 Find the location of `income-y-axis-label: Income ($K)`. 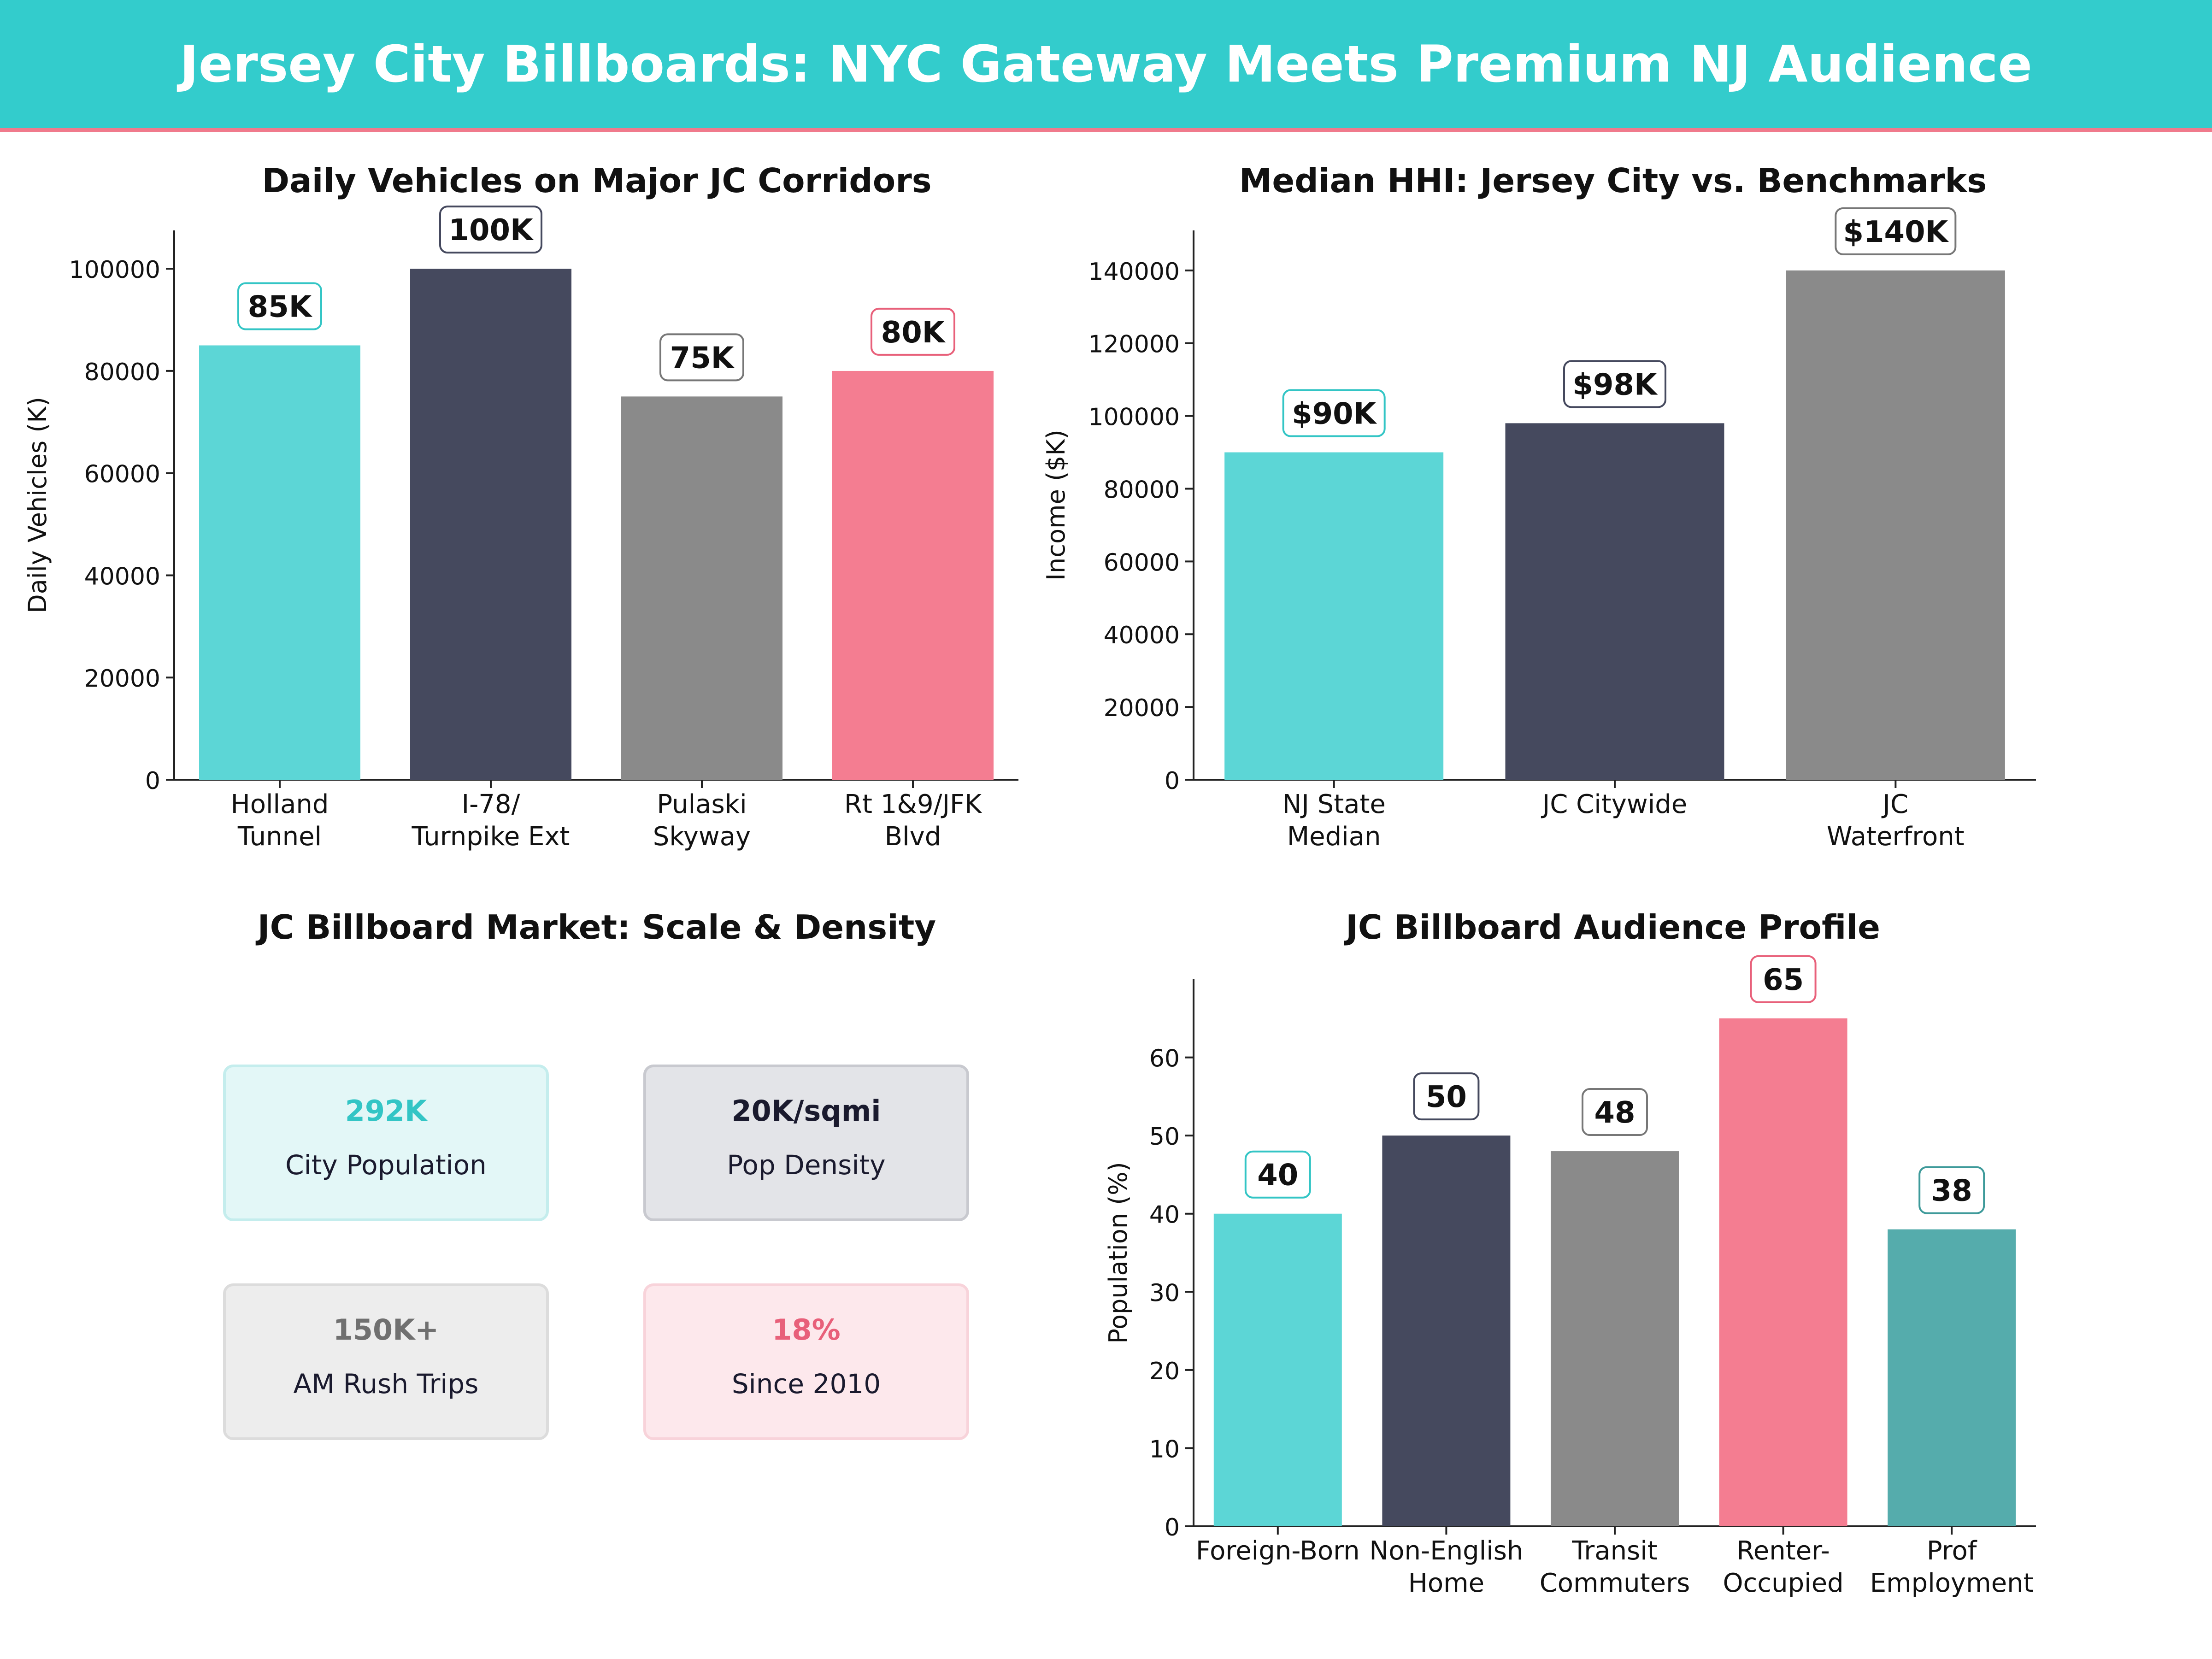

income-y-axis-label: Income ($K) is located at coordinates (1056, 505).